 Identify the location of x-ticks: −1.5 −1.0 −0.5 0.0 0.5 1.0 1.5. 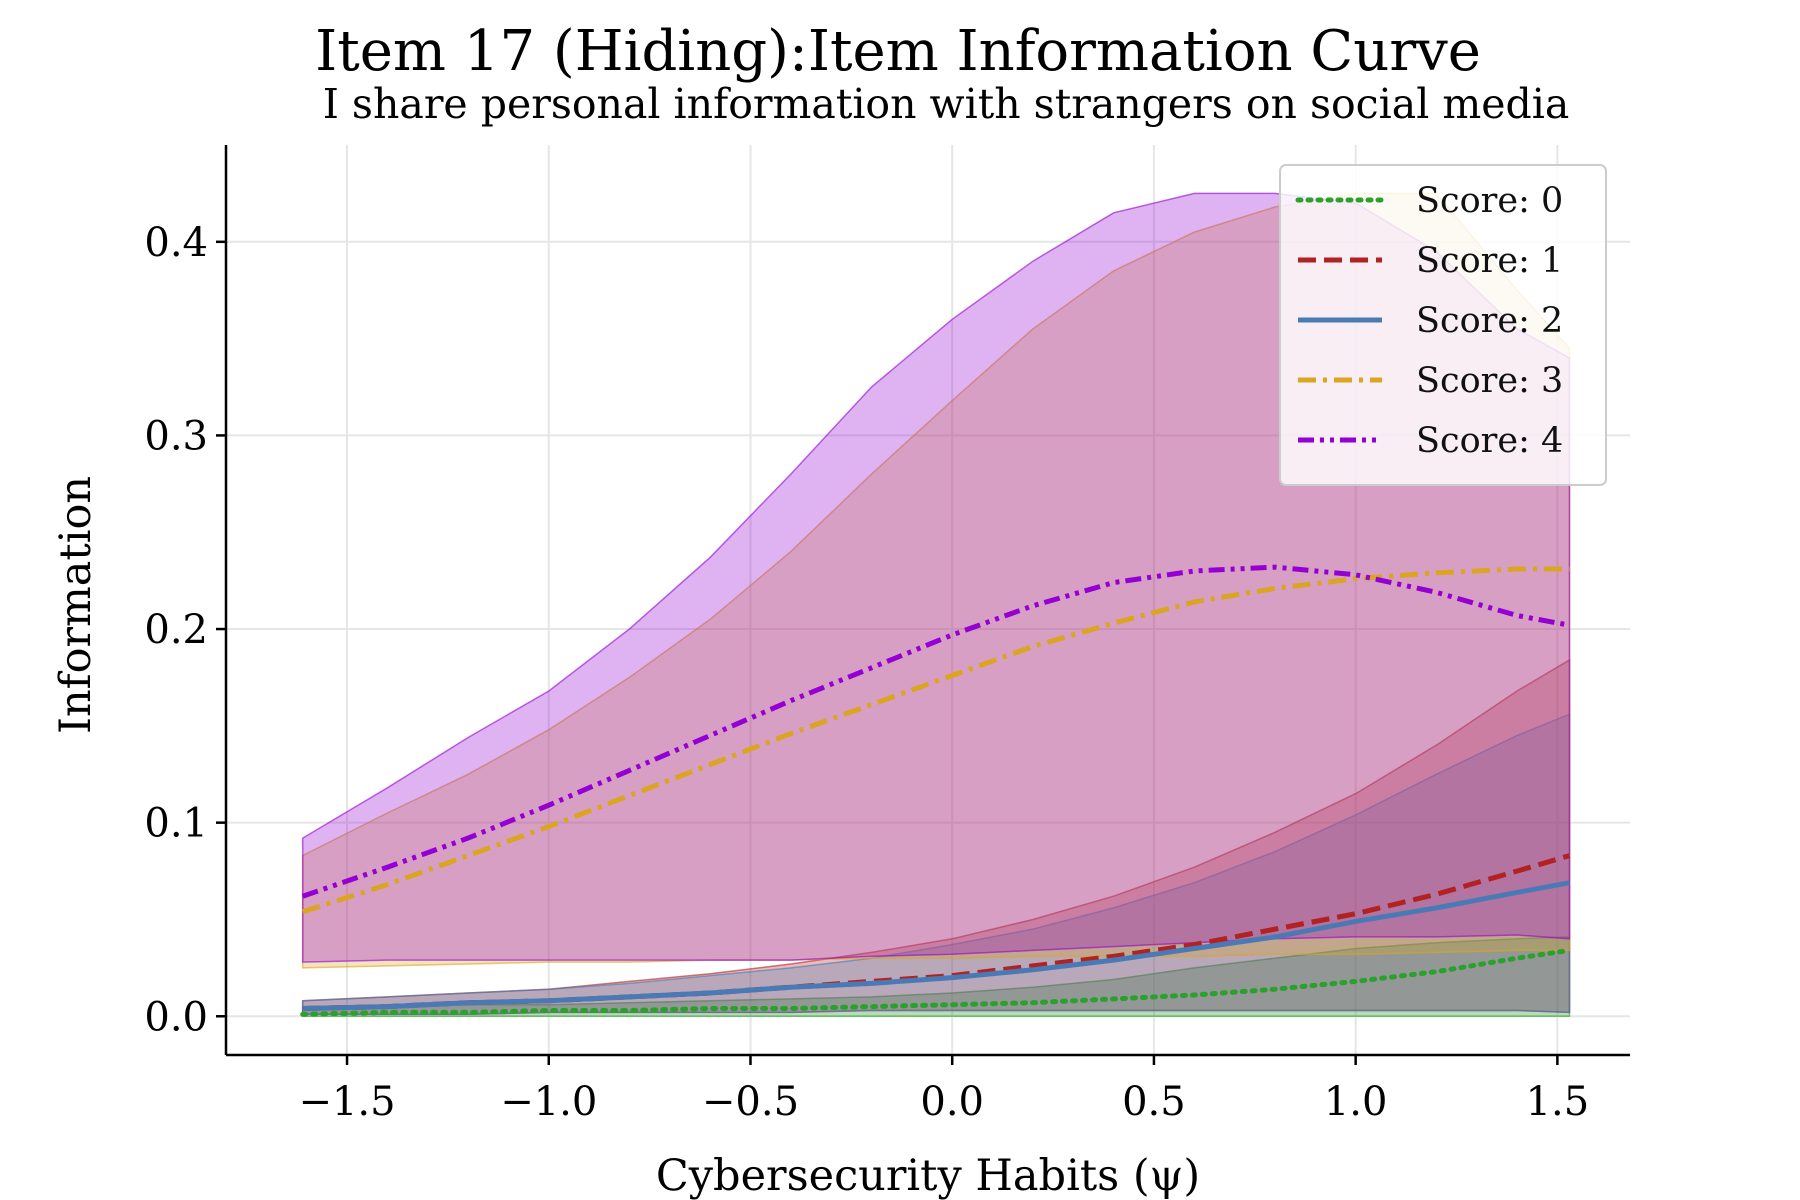
(943, 1090).